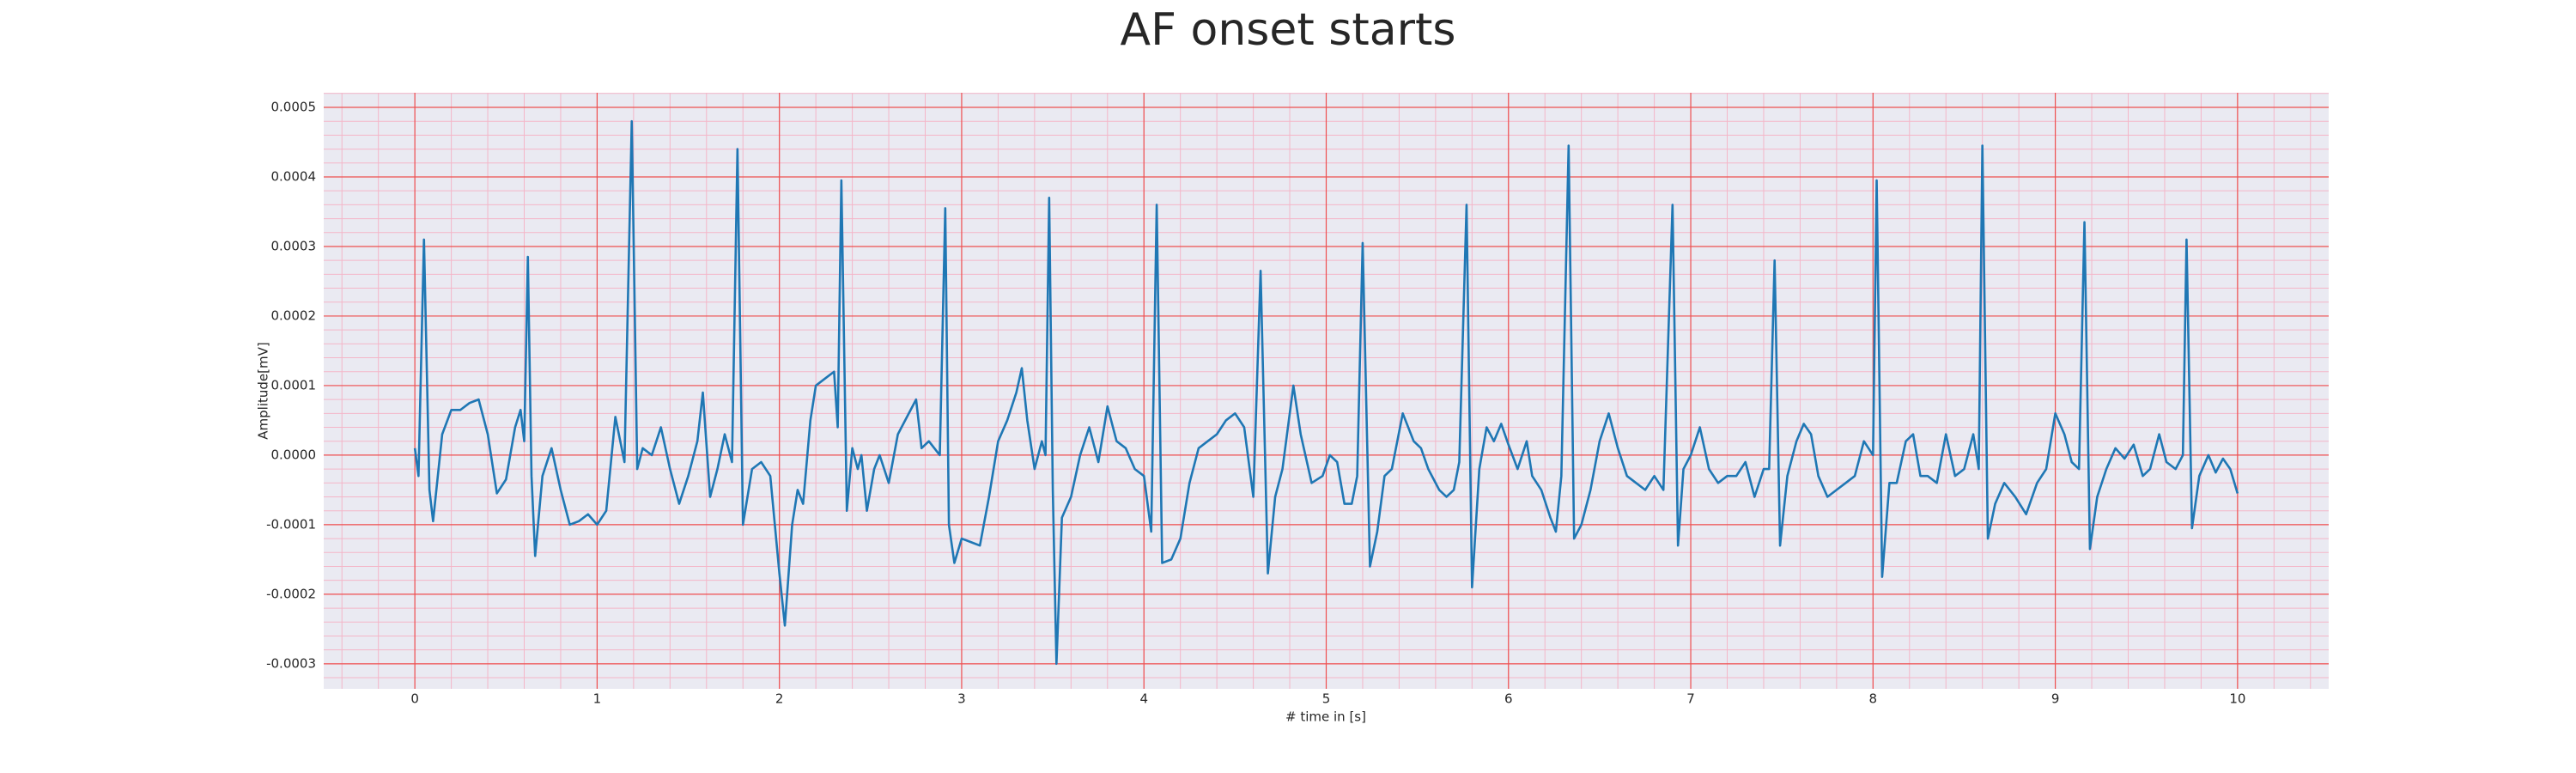  I want to click on y-tick-label: -0.0003, so click(291, 663).